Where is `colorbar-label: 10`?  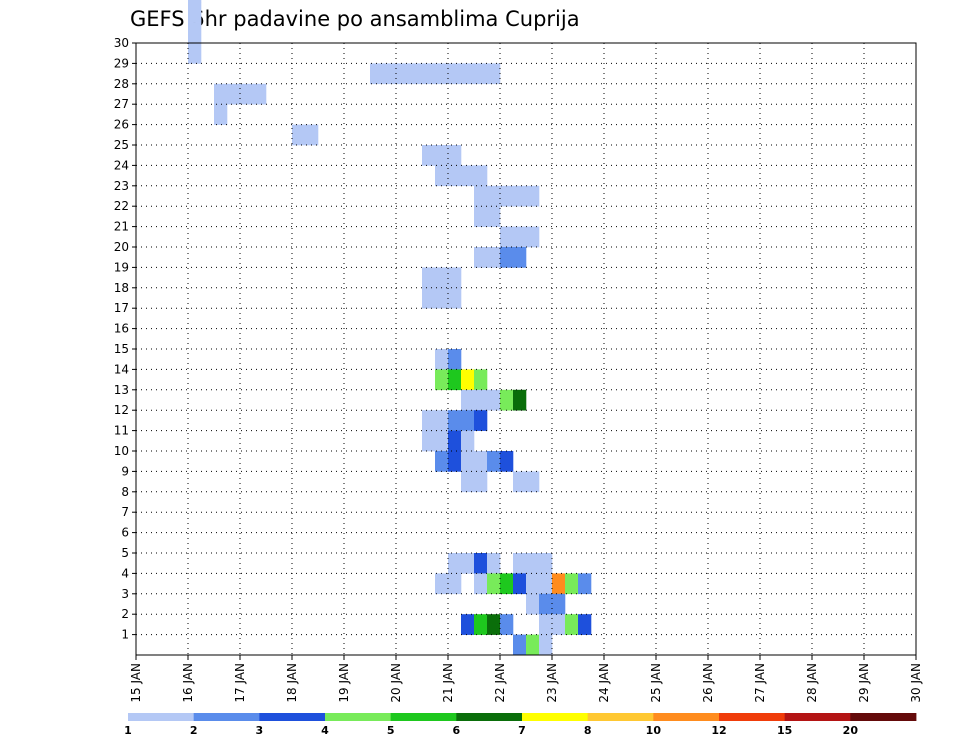
colorbar-label: 10 is located at coordinates (654, 730).